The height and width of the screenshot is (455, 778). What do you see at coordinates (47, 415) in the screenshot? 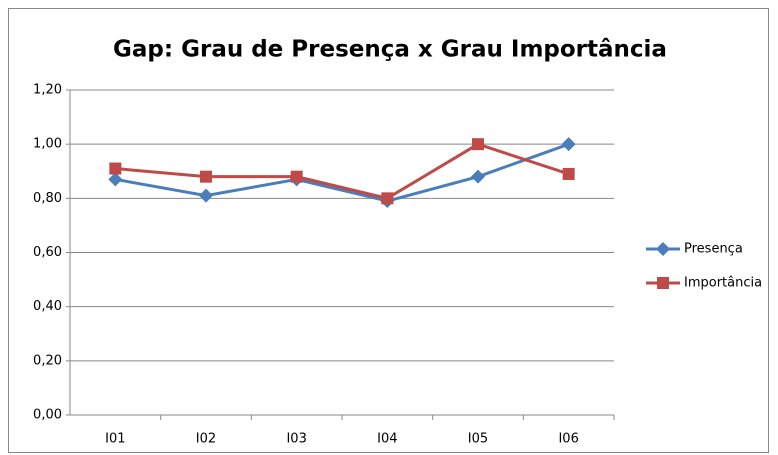
I see `y-tick-label: 0,00` at bounding box center [47, 415].